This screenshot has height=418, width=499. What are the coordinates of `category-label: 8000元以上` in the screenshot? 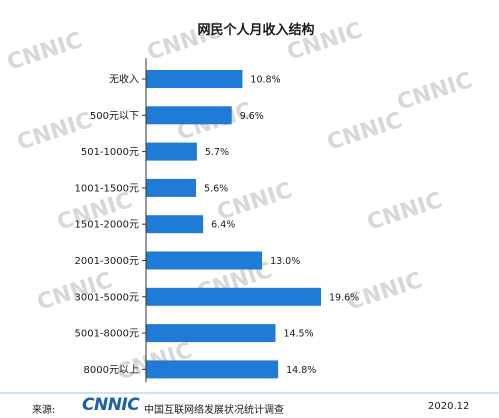 It's located at (111, 370).